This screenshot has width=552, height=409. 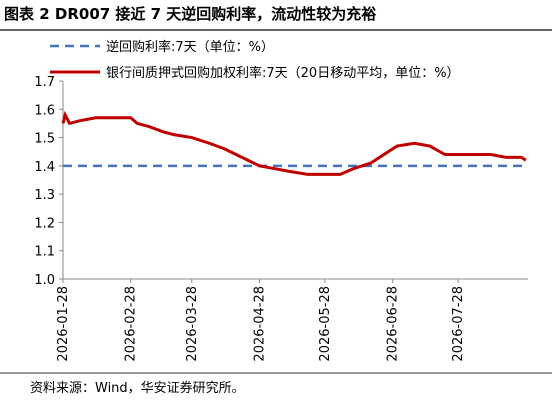 What do you see at coordinates (137, 388) in the screenshot?
I see `source: 资料来源：Wind，华安证券研究所。` at bounding box center [137, 388].